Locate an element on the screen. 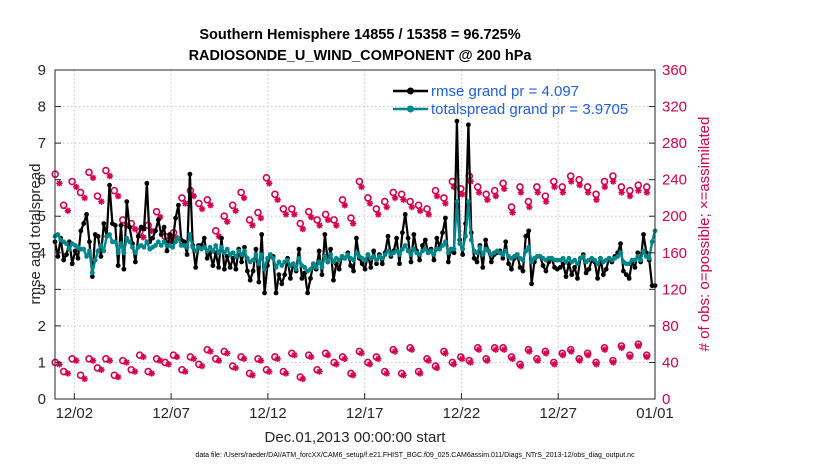 The width and height of the screenshot is (830, 470). y-tick-label-left: 8 is located at coordinates (42, 107).